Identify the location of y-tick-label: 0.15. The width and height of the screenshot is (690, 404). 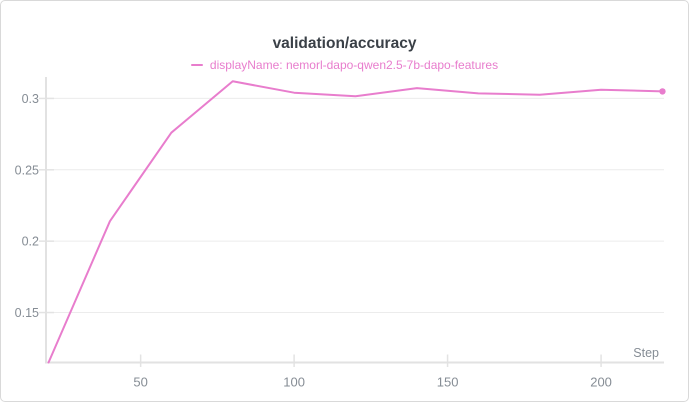
(27, 313).